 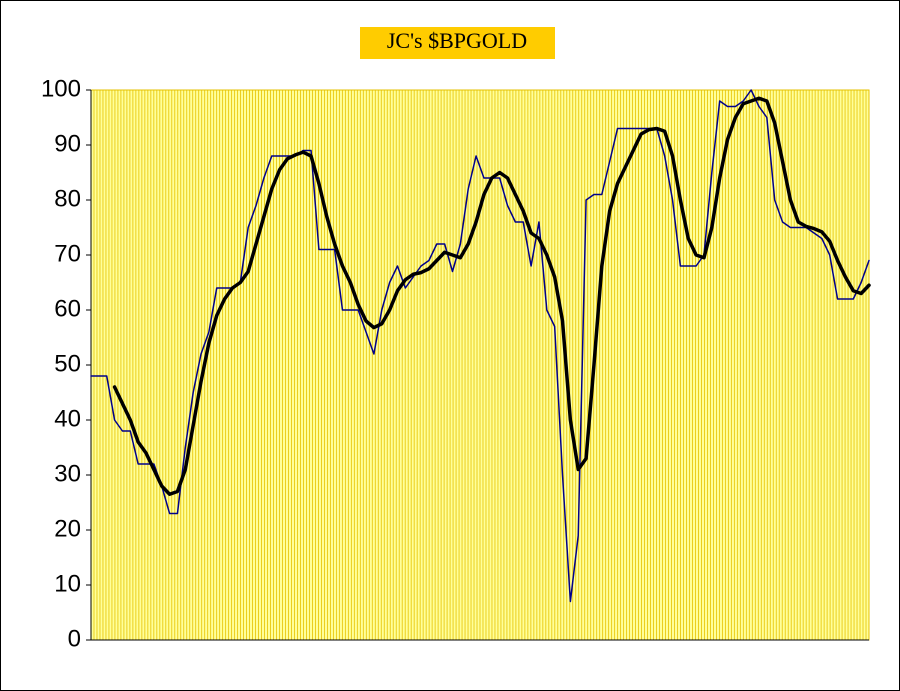 I want to click on y-tick-label: 0, so click(x=74, y=638).